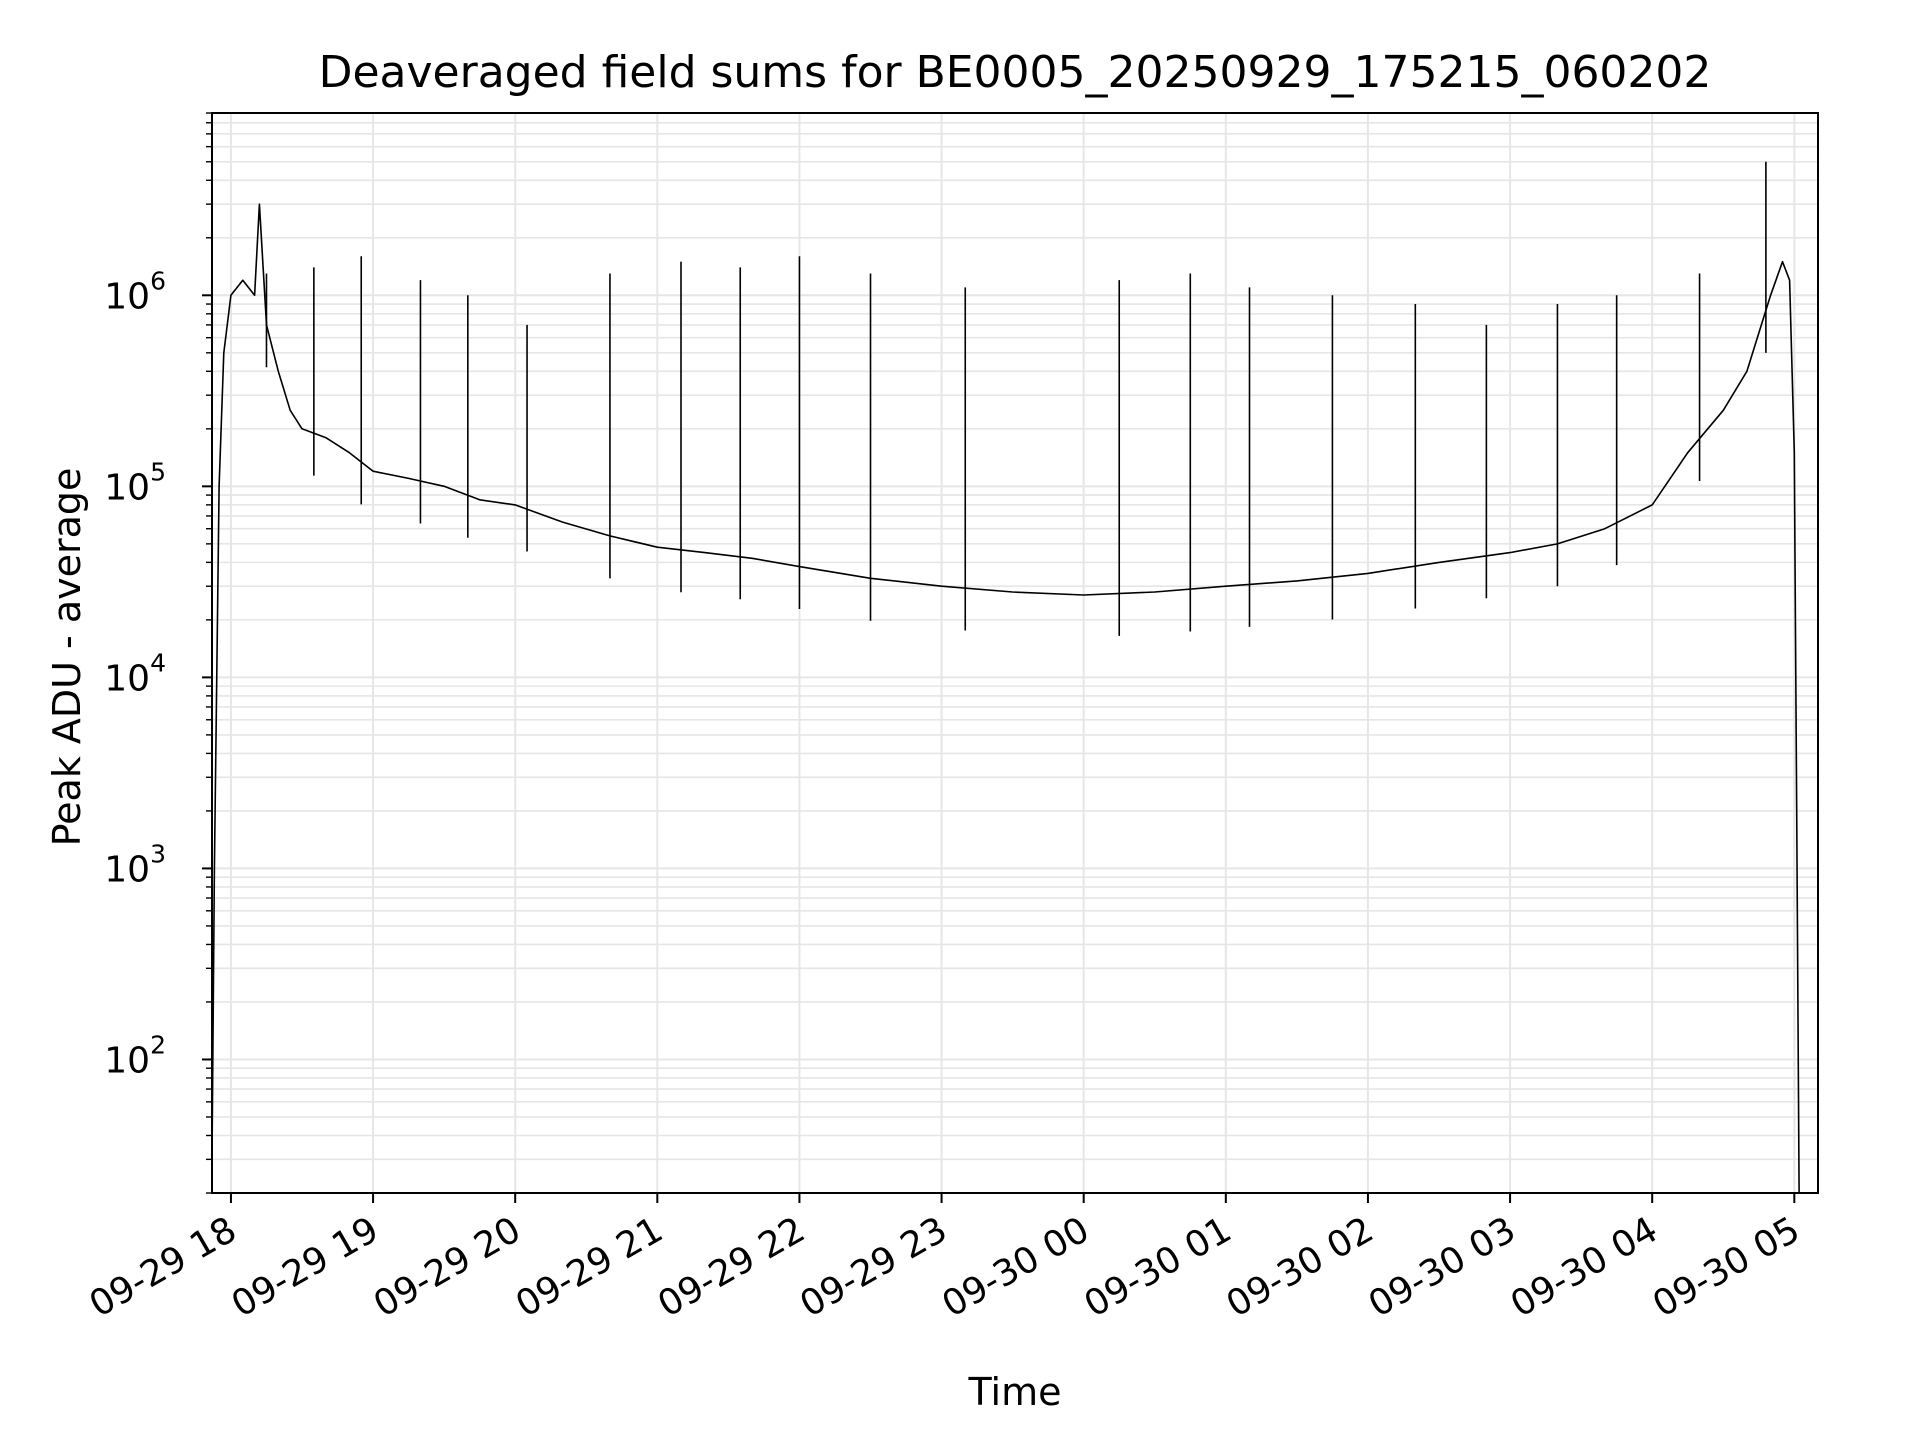  What do you see at coordinates (158, 280) in the screenshot?
I see `y-tick-exponent: 6` at bounding box center [158, 280].